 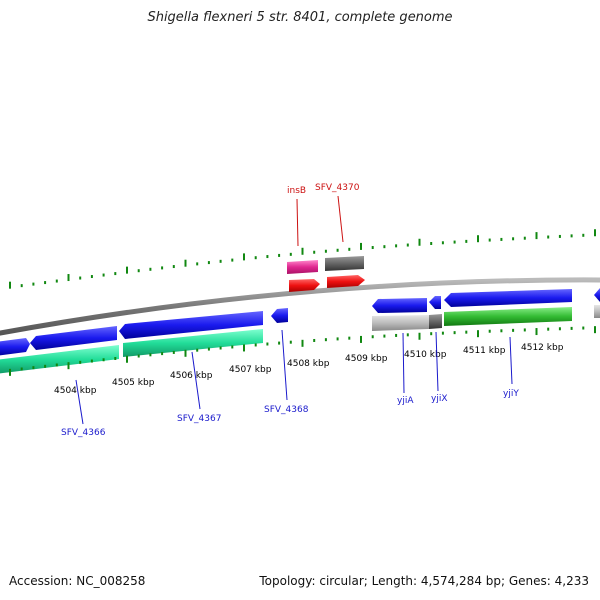 I want to click on SFV_4368-gene, so click(x=279, y=315).